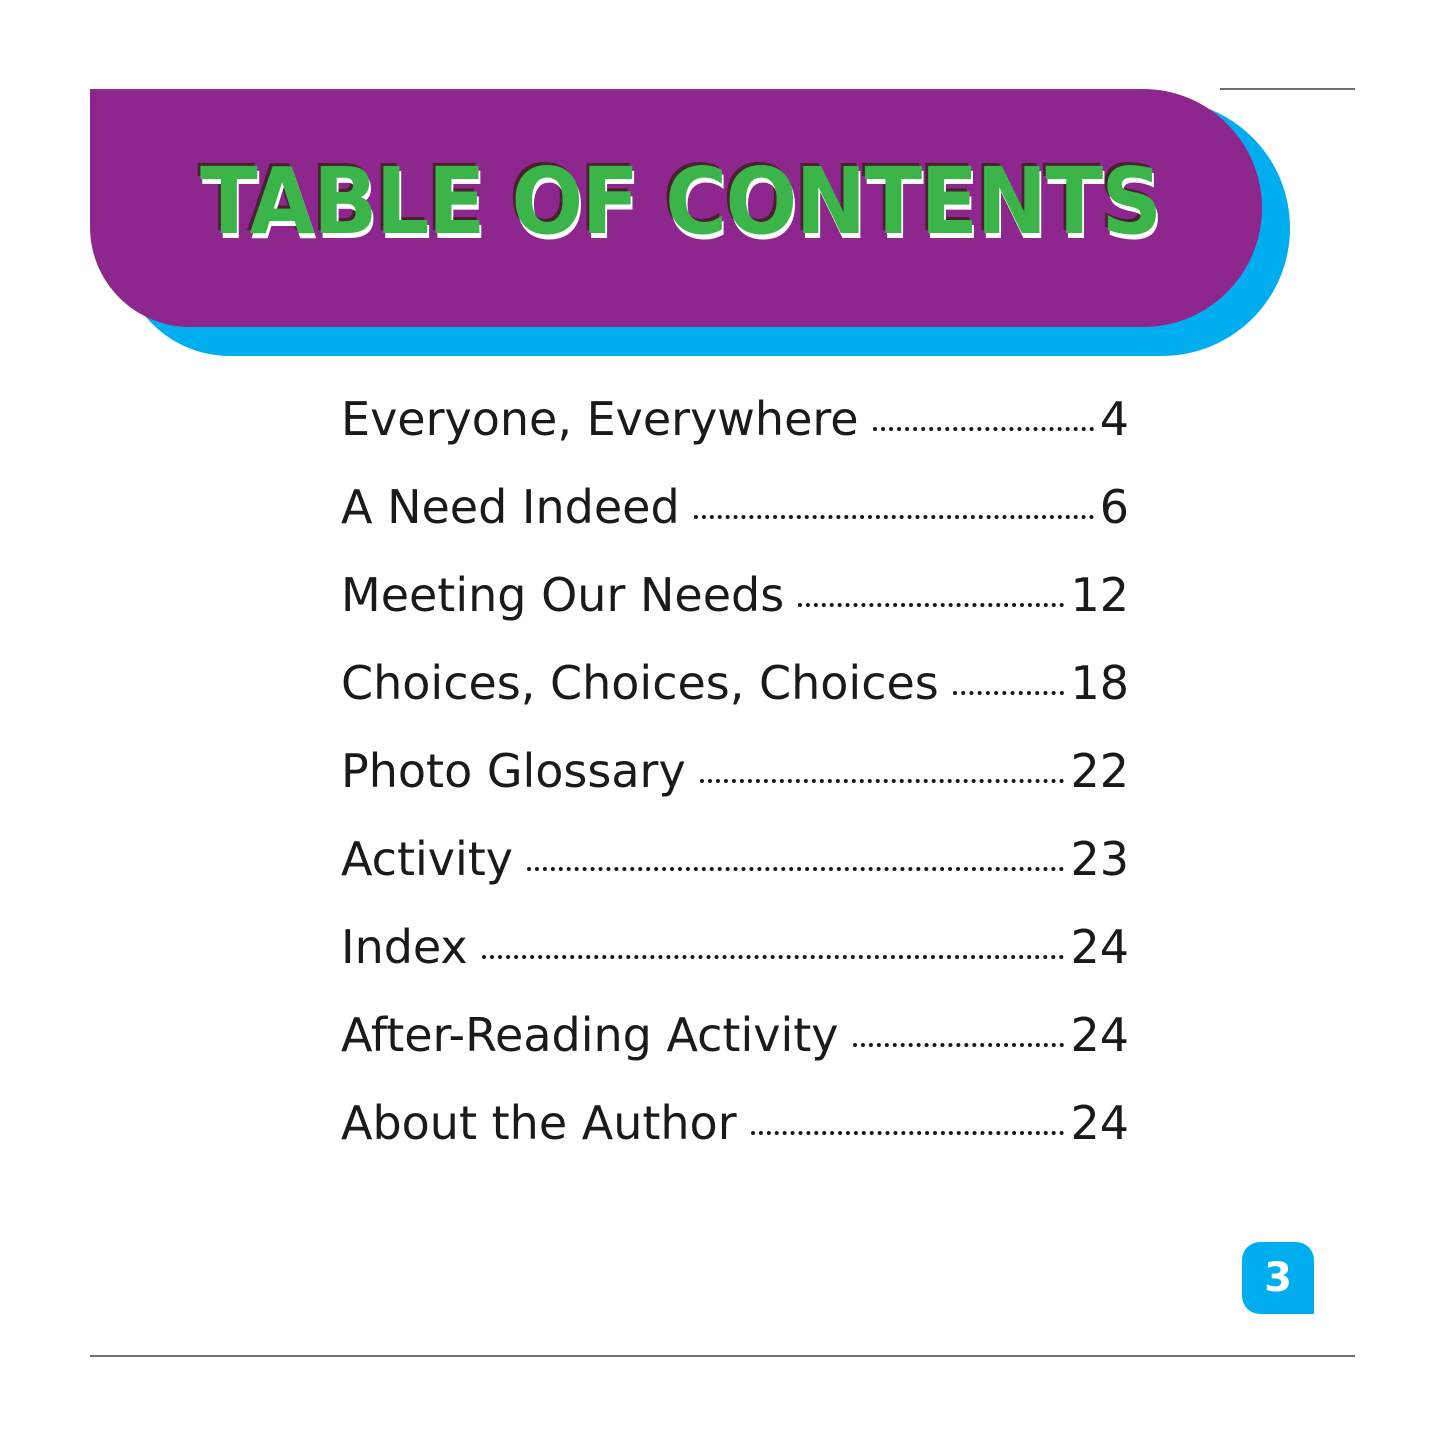  Describe the element at coordinates (427, 859) in the screenshot. I see `toc-entry-label: Activity` at that location.